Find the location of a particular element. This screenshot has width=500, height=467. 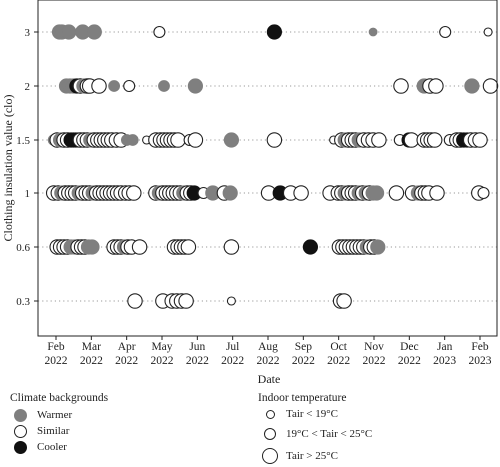

y-tick-label: 0.6 is located at coordinates (23, 248).